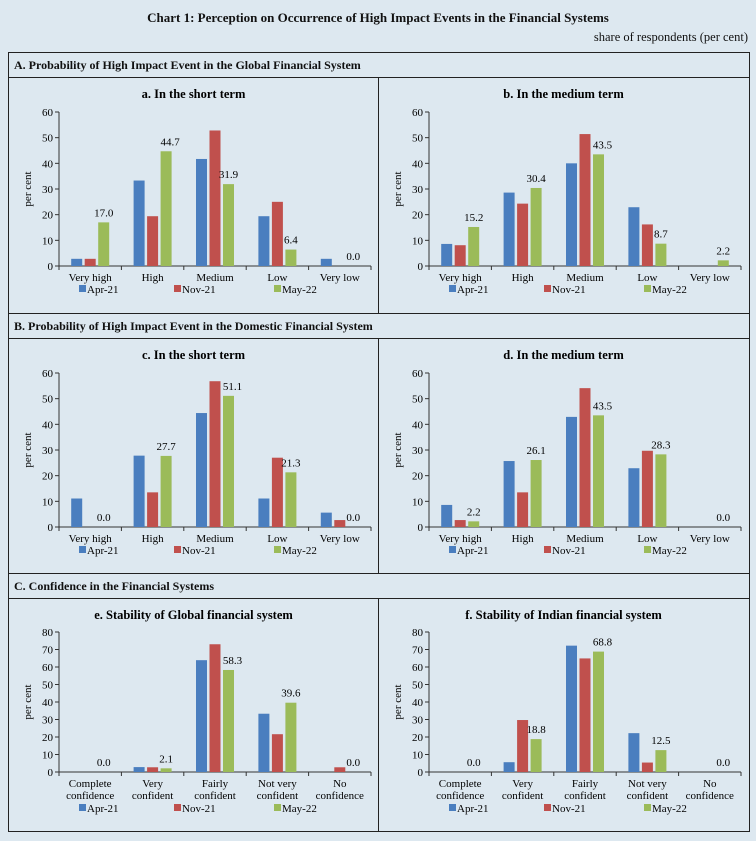 The image size is (756, 841). What do you see at coordinates (194, 355) in the screenshot?
I see `panel-title: c. In the short term` at bounding box center [194, 355].